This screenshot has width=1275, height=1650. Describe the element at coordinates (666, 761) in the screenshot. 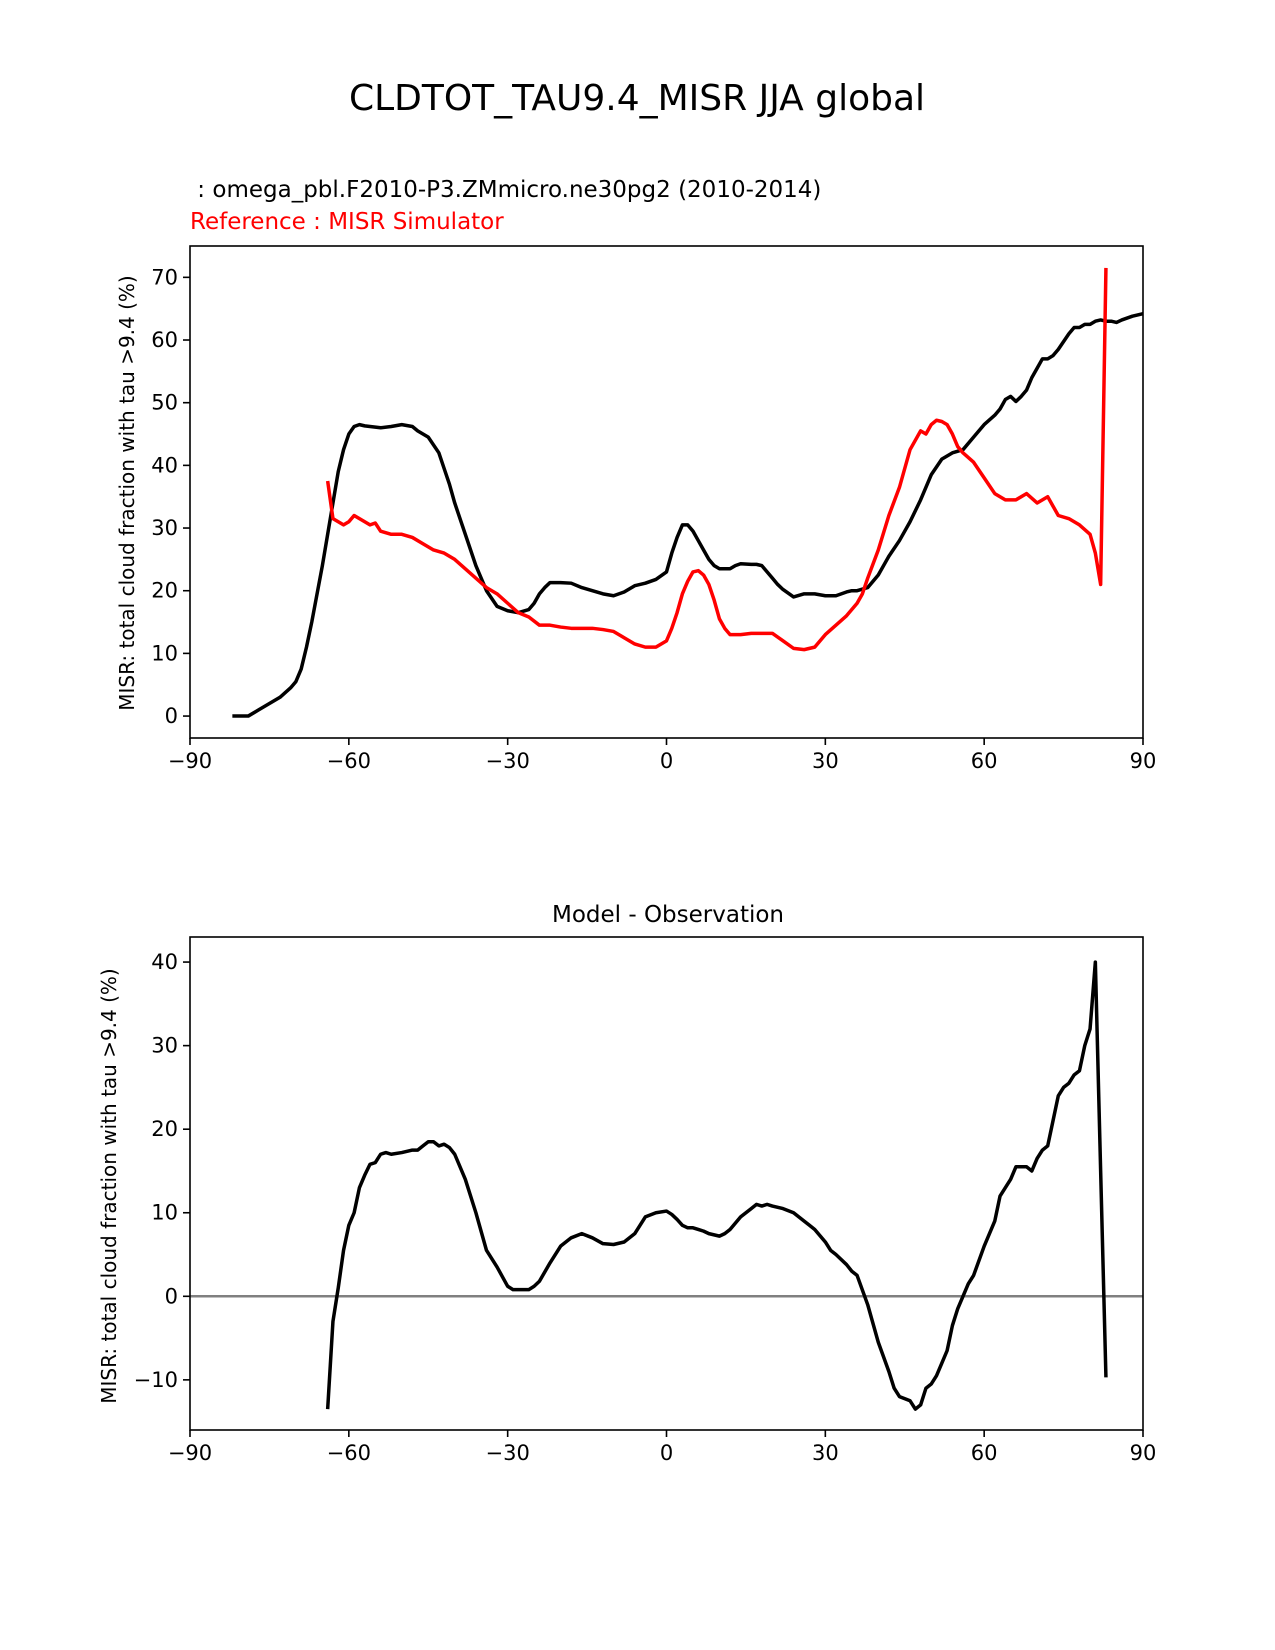

I see `top-x-tick-label: 0` at that location.